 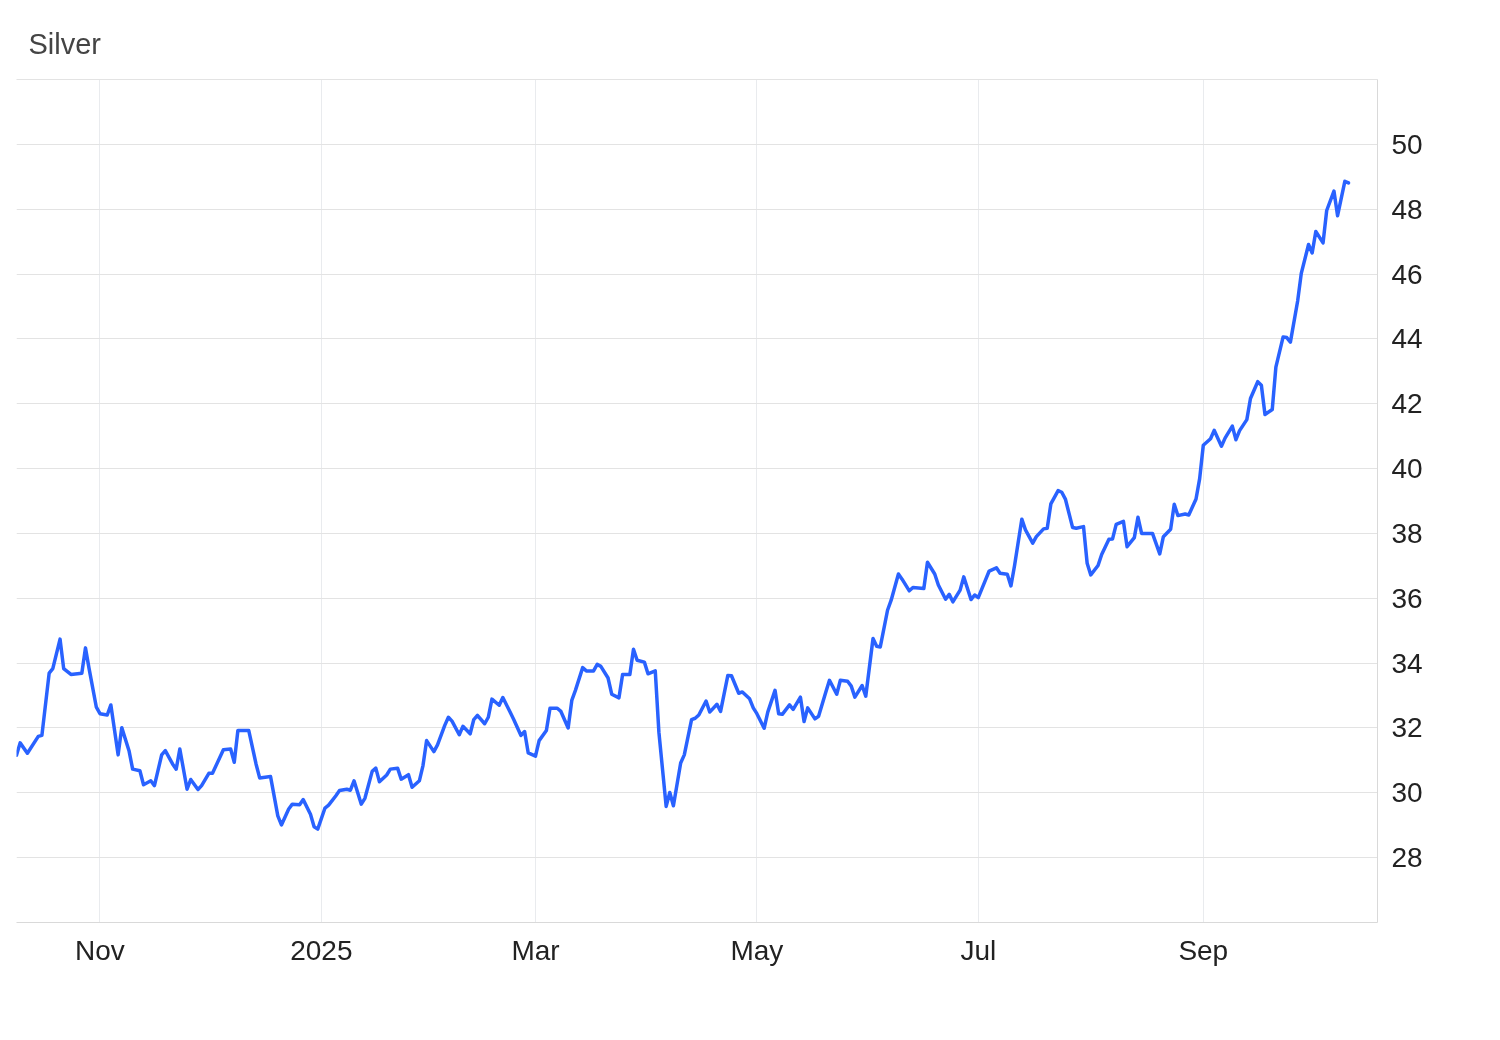 I want to click on y-tick-label: 42, so click(x=1407, y=404).